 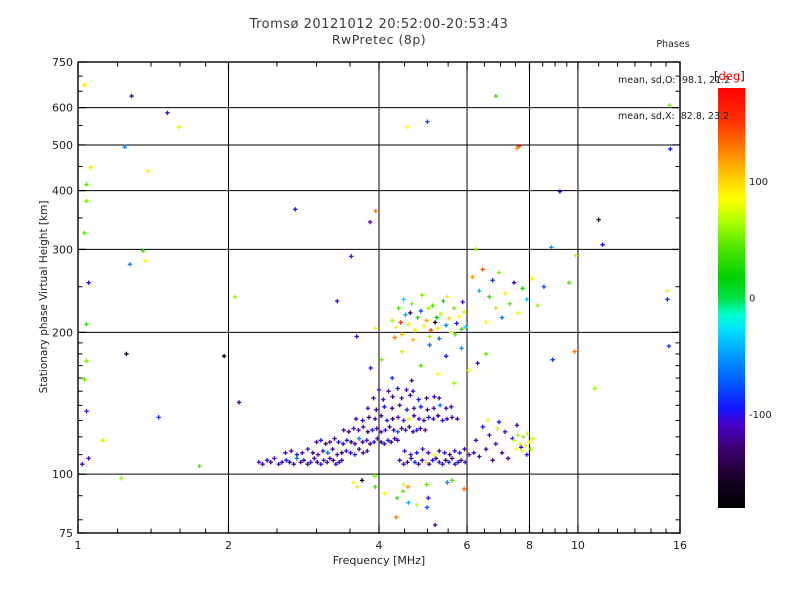 What do you see at coordinates (228, 545) in the screenshot?
I see `x-tick-label: 2` at bounding box center [228, 545].